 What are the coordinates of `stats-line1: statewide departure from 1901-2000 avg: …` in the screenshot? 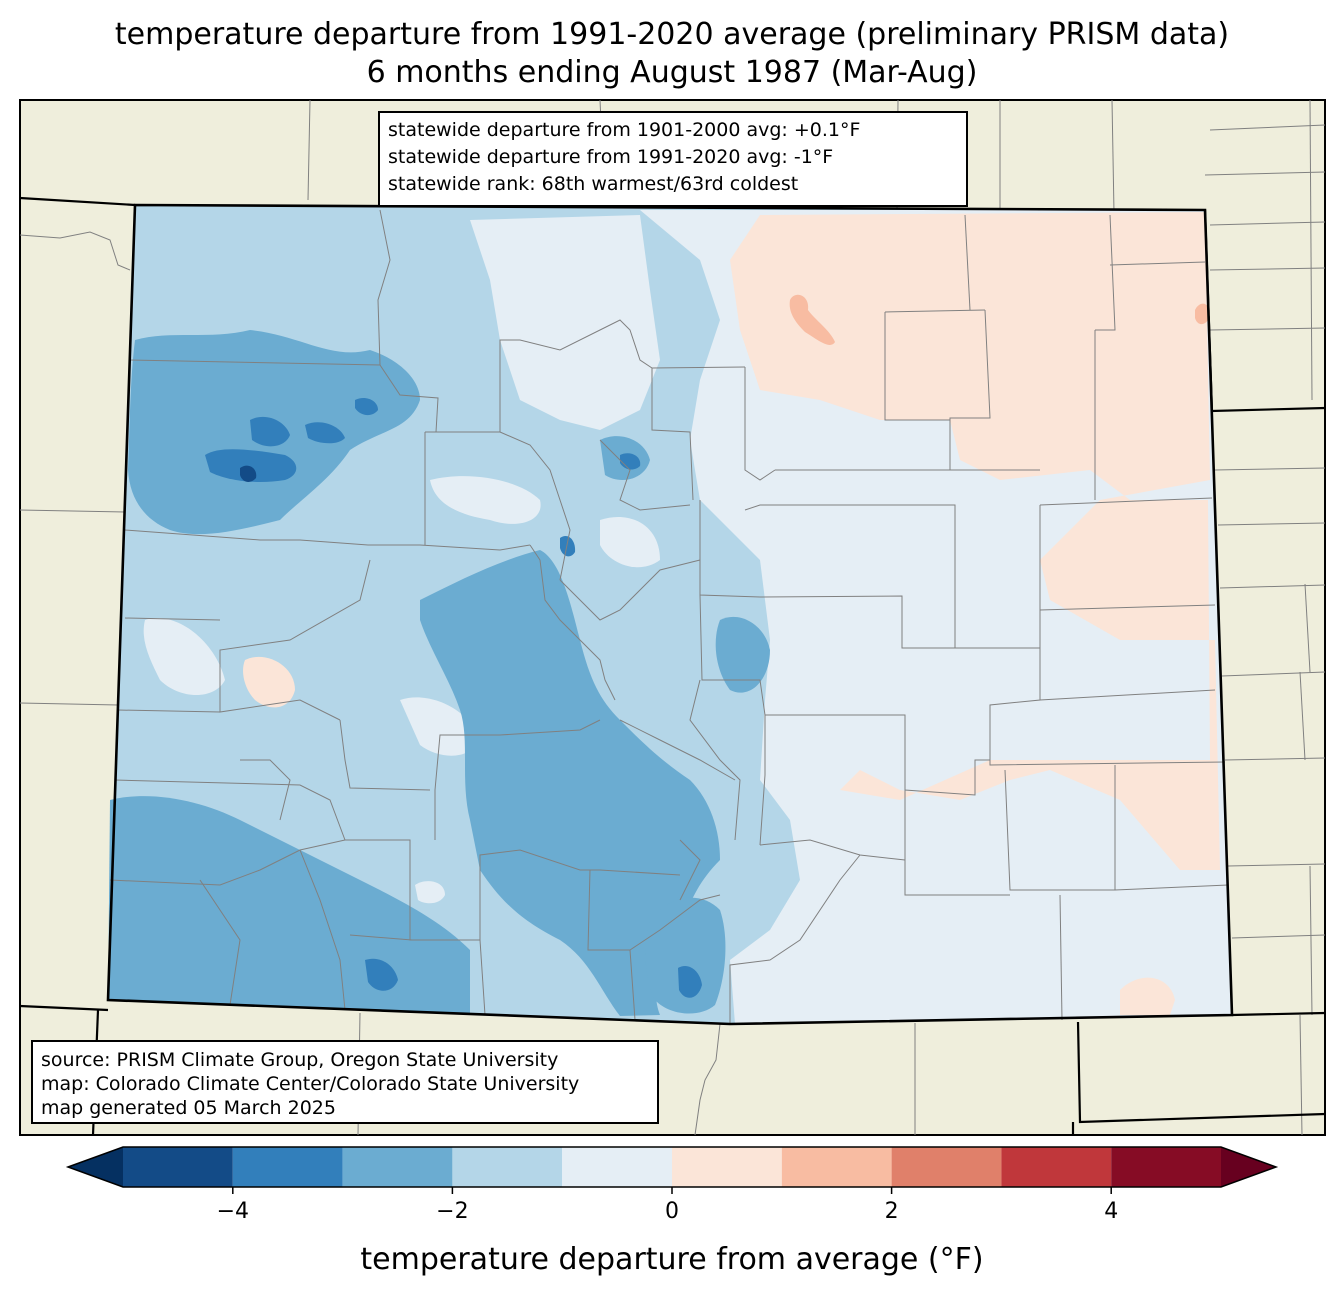 It's located at (624, 130).